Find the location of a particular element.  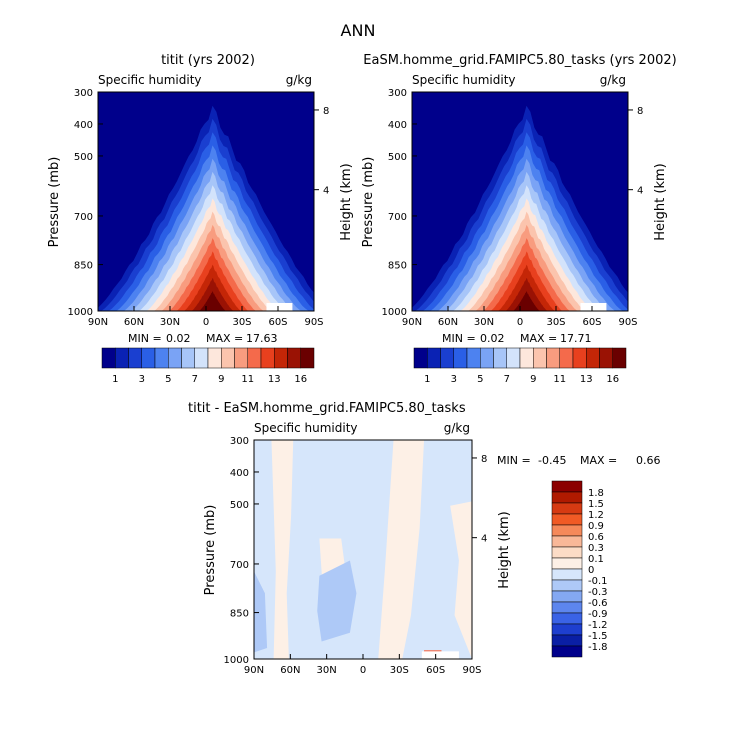

panel-b-min-value: 0.02 is located at coordinates (492, 338).